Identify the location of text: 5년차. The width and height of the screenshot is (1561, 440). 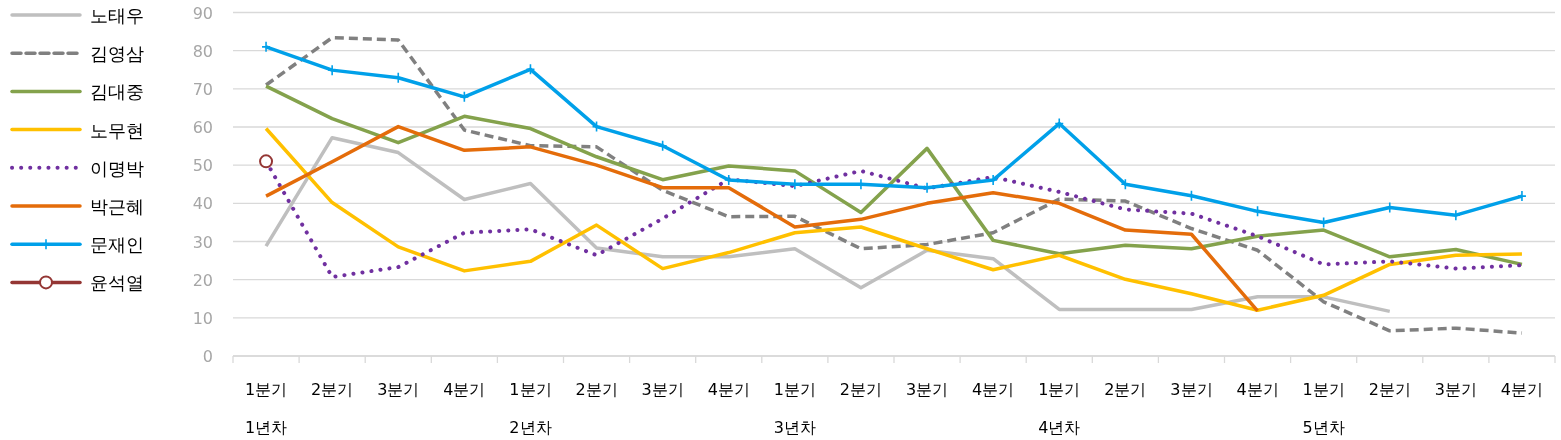
(1323, 427).